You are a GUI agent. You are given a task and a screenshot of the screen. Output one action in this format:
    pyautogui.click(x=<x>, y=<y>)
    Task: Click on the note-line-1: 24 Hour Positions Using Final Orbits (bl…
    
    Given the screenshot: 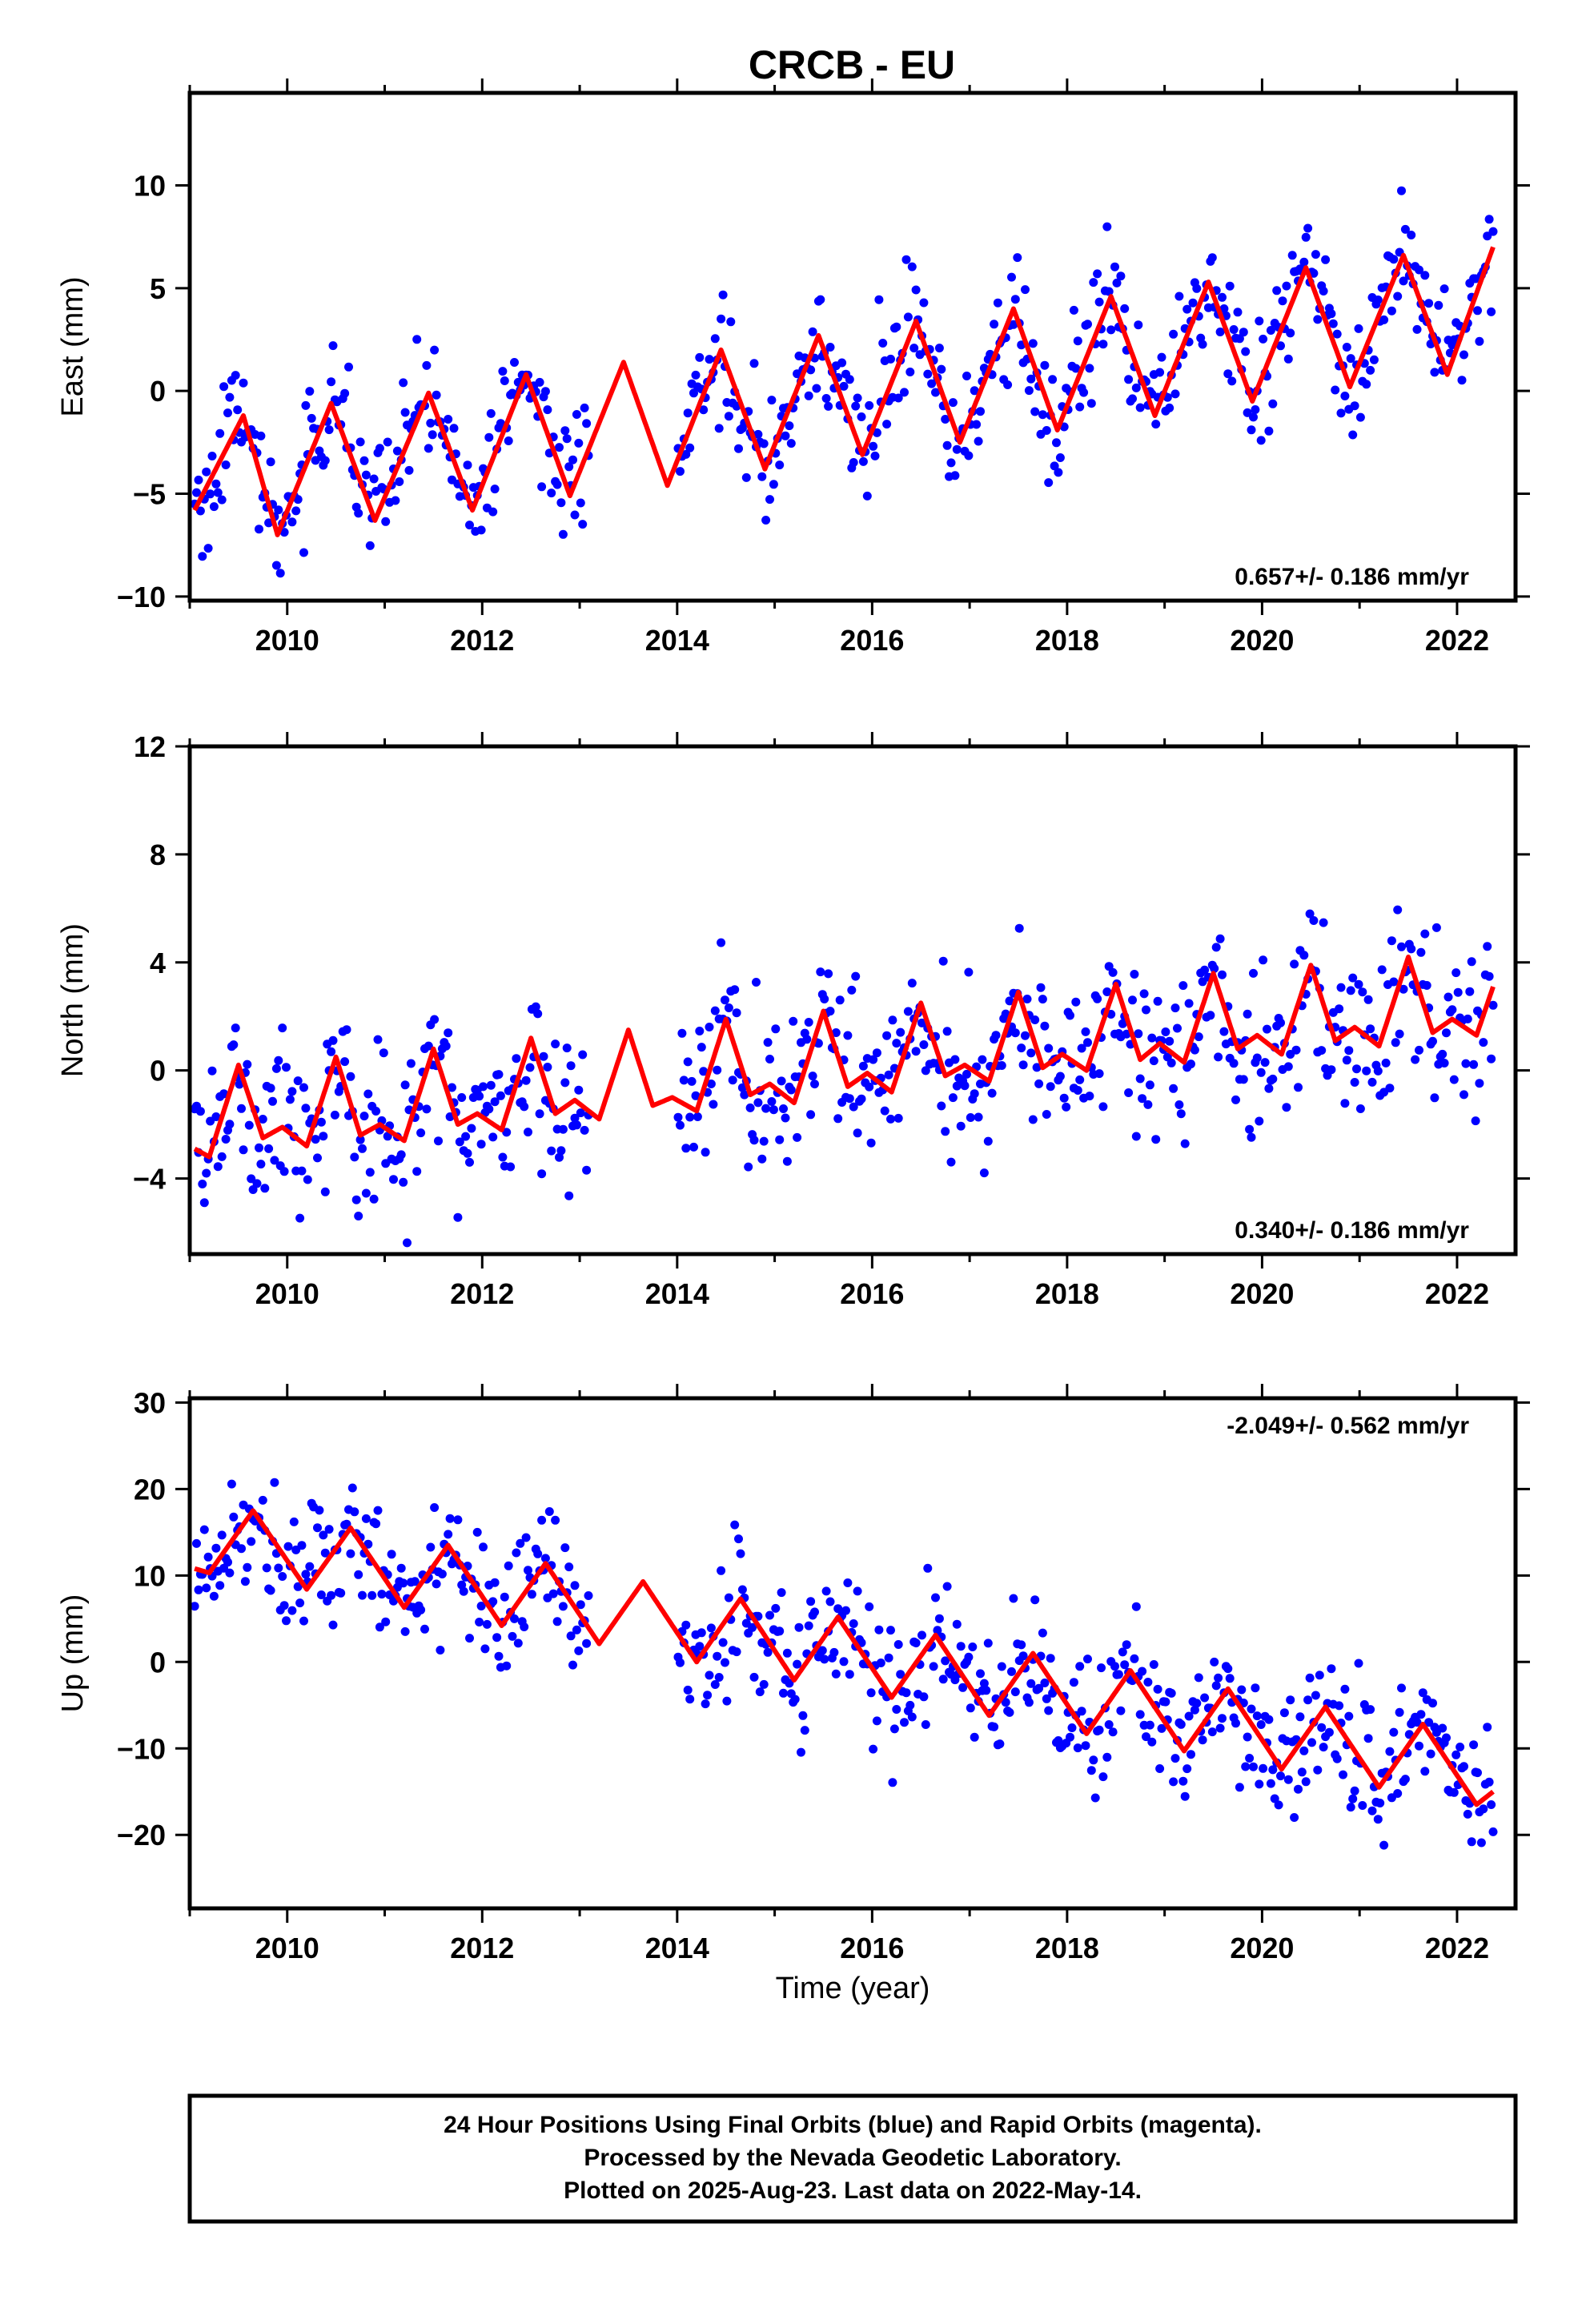 What is the action you would take?
    pyautogui.click(x=853, y=2125)
    